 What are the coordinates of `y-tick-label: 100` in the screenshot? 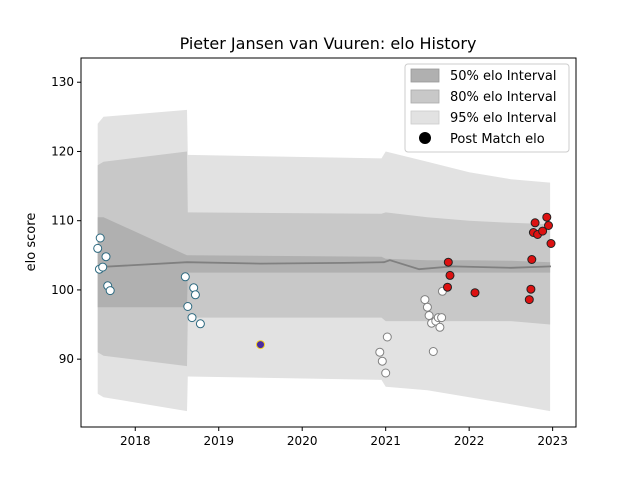 It's located at (62, 290).